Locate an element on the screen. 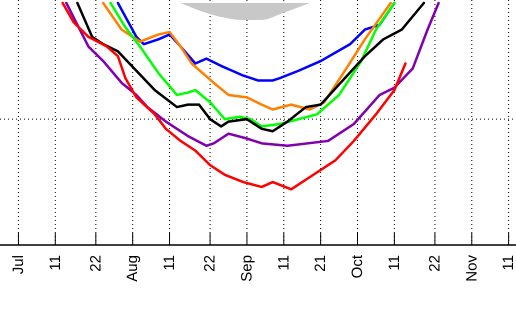 The height and width of the screenshot is (333, 516). x-tick-label: Oct is located at coordinates (357, 266).